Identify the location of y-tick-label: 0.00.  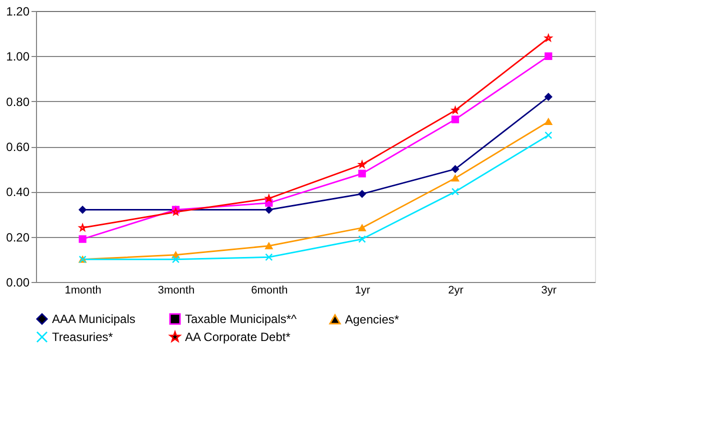
(18, 283).